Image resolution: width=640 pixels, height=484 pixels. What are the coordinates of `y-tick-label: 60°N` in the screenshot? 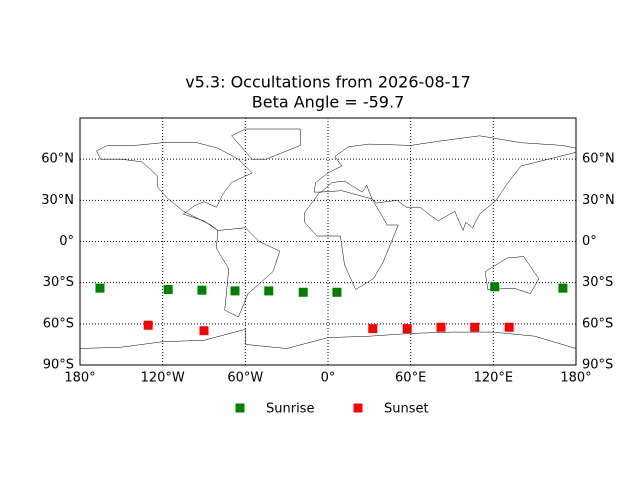 It's located at (57, 159).